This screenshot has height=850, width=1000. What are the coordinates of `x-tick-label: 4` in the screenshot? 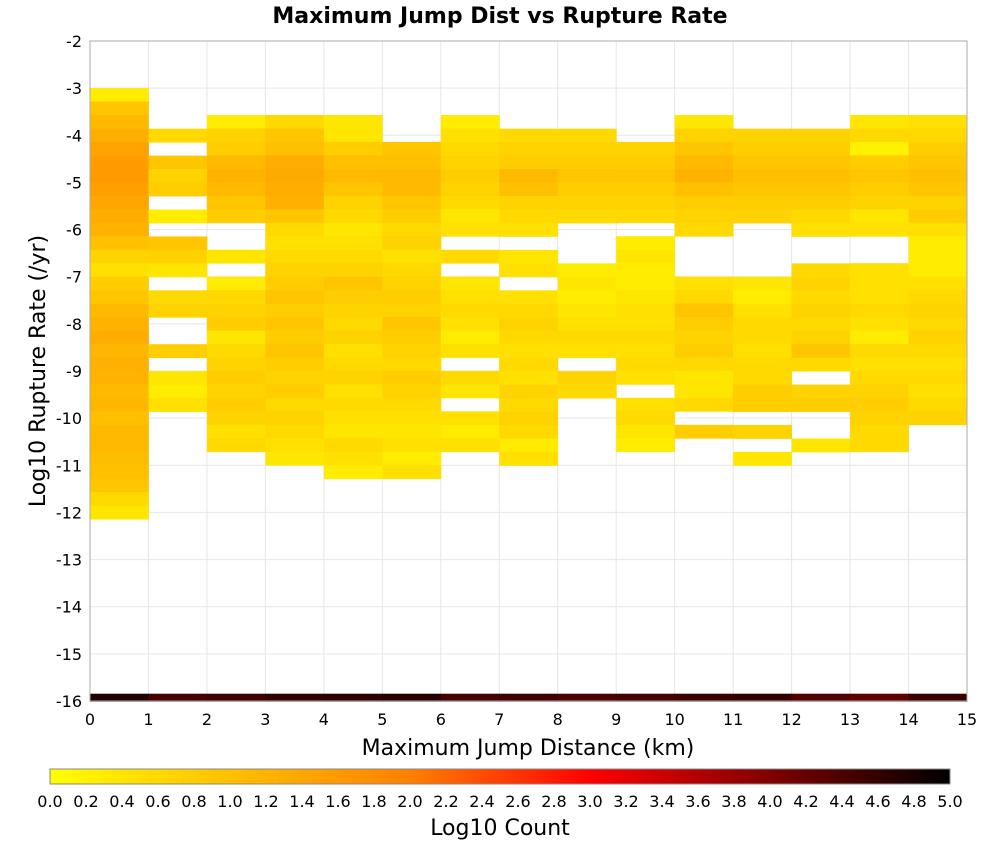 It's located at (324, 719).